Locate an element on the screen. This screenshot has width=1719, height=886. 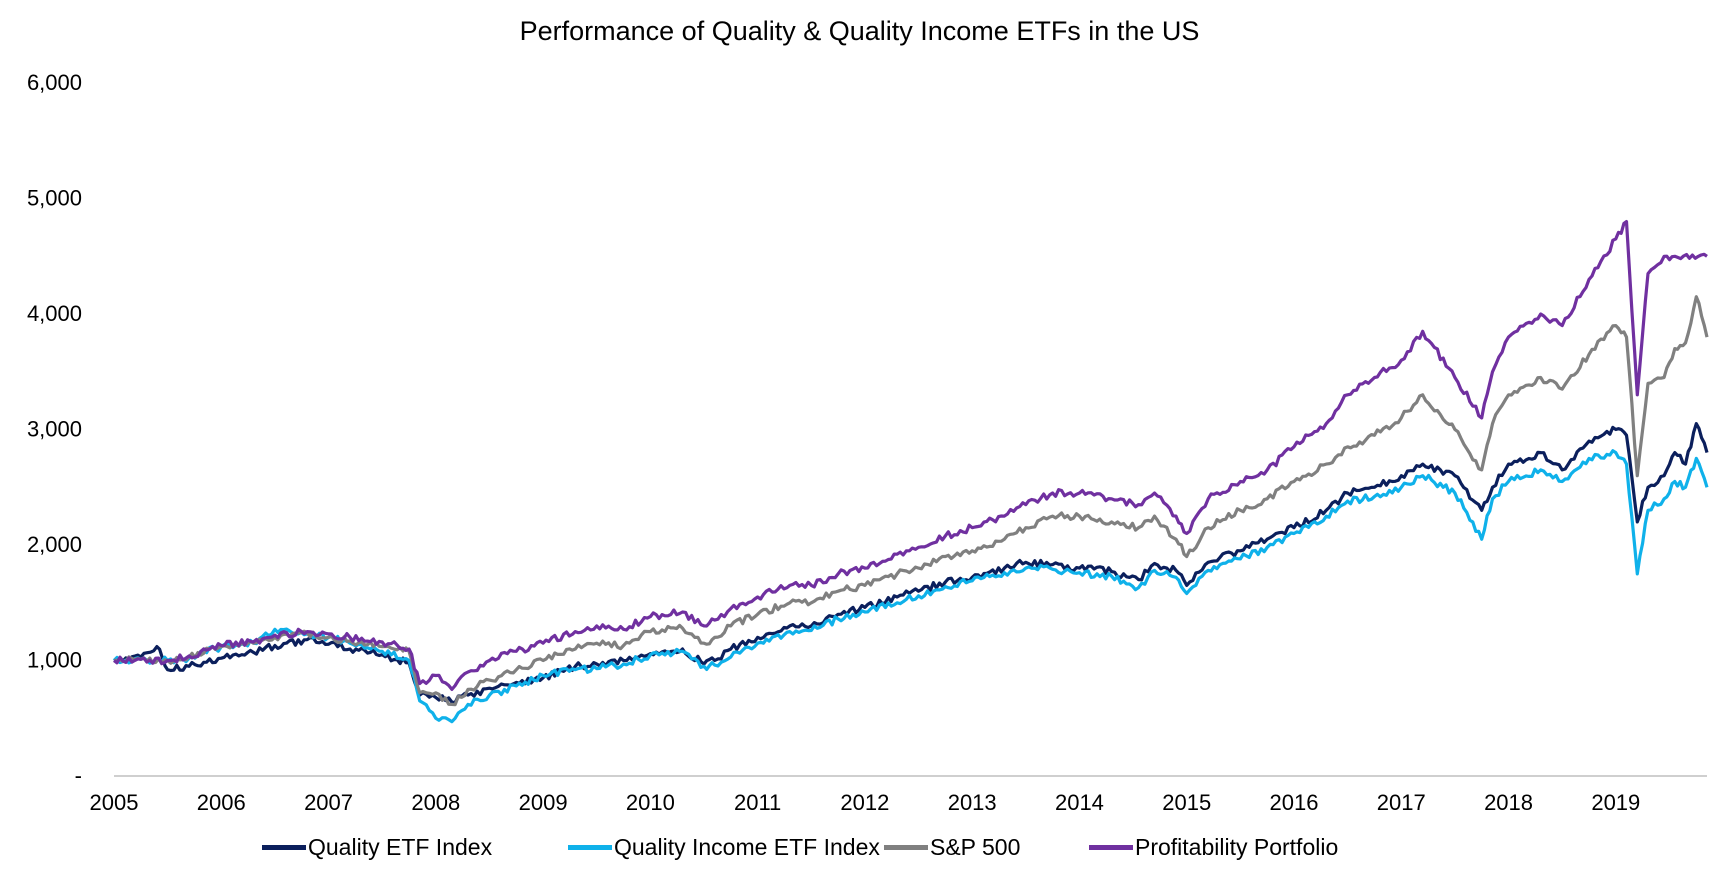
legend-item: S&P 500 is located at coordinates (952, 847).